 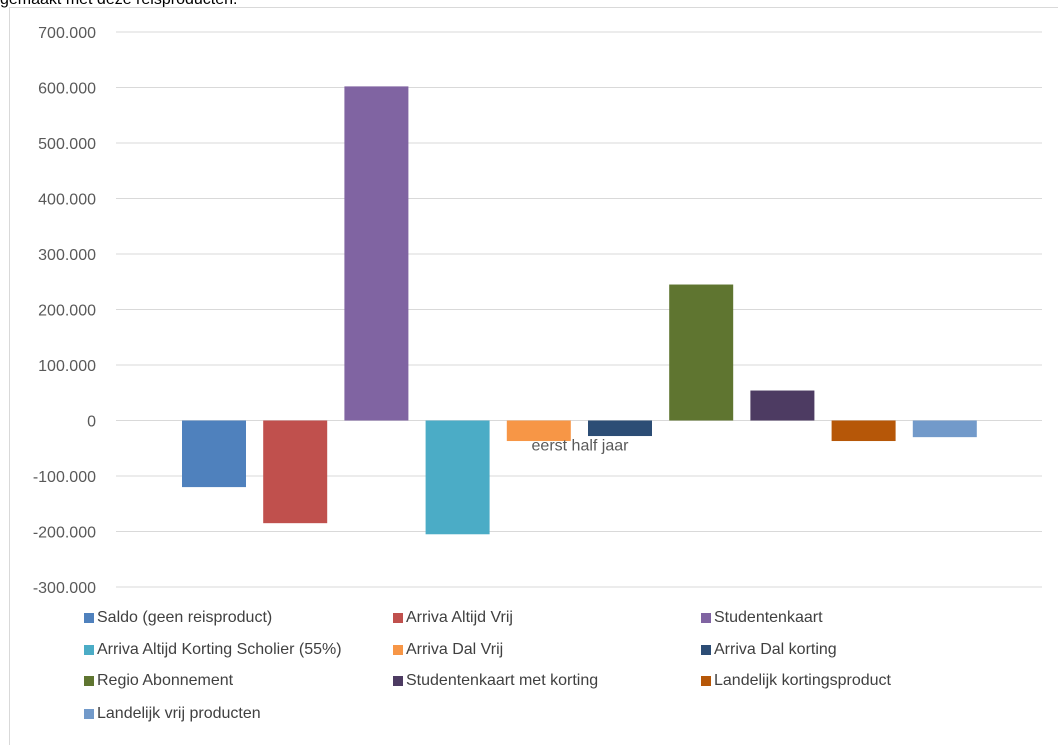 I want to click on bar-arriva-dal-vrij, so click(x=538, y=431).